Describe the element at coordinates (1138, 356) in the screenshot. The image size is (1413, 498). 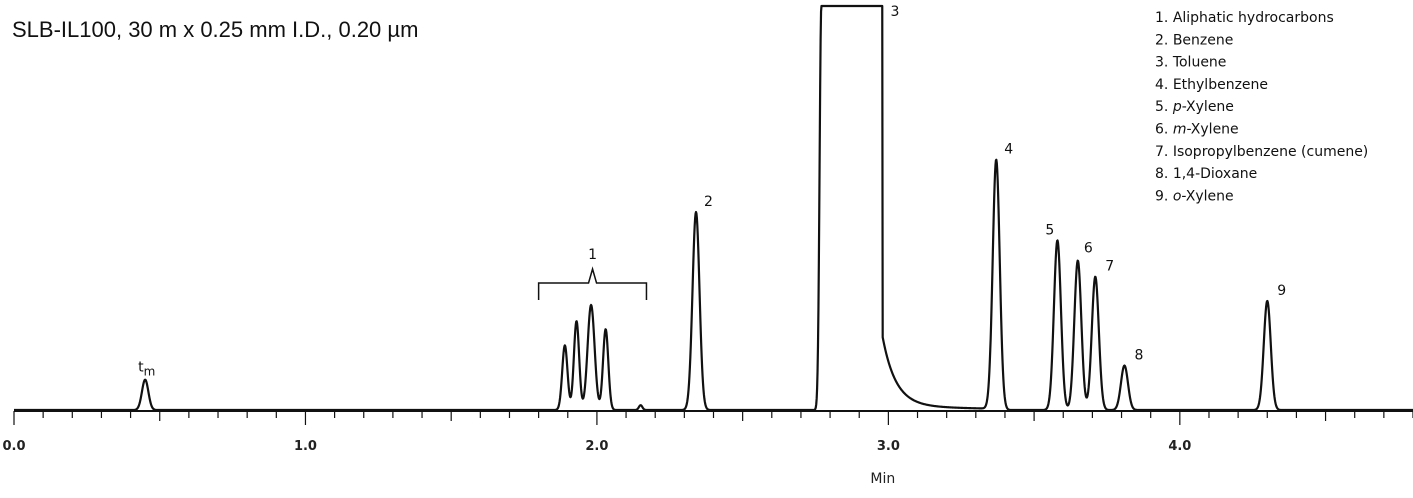
I see `peak-label-8: 8` at that location.